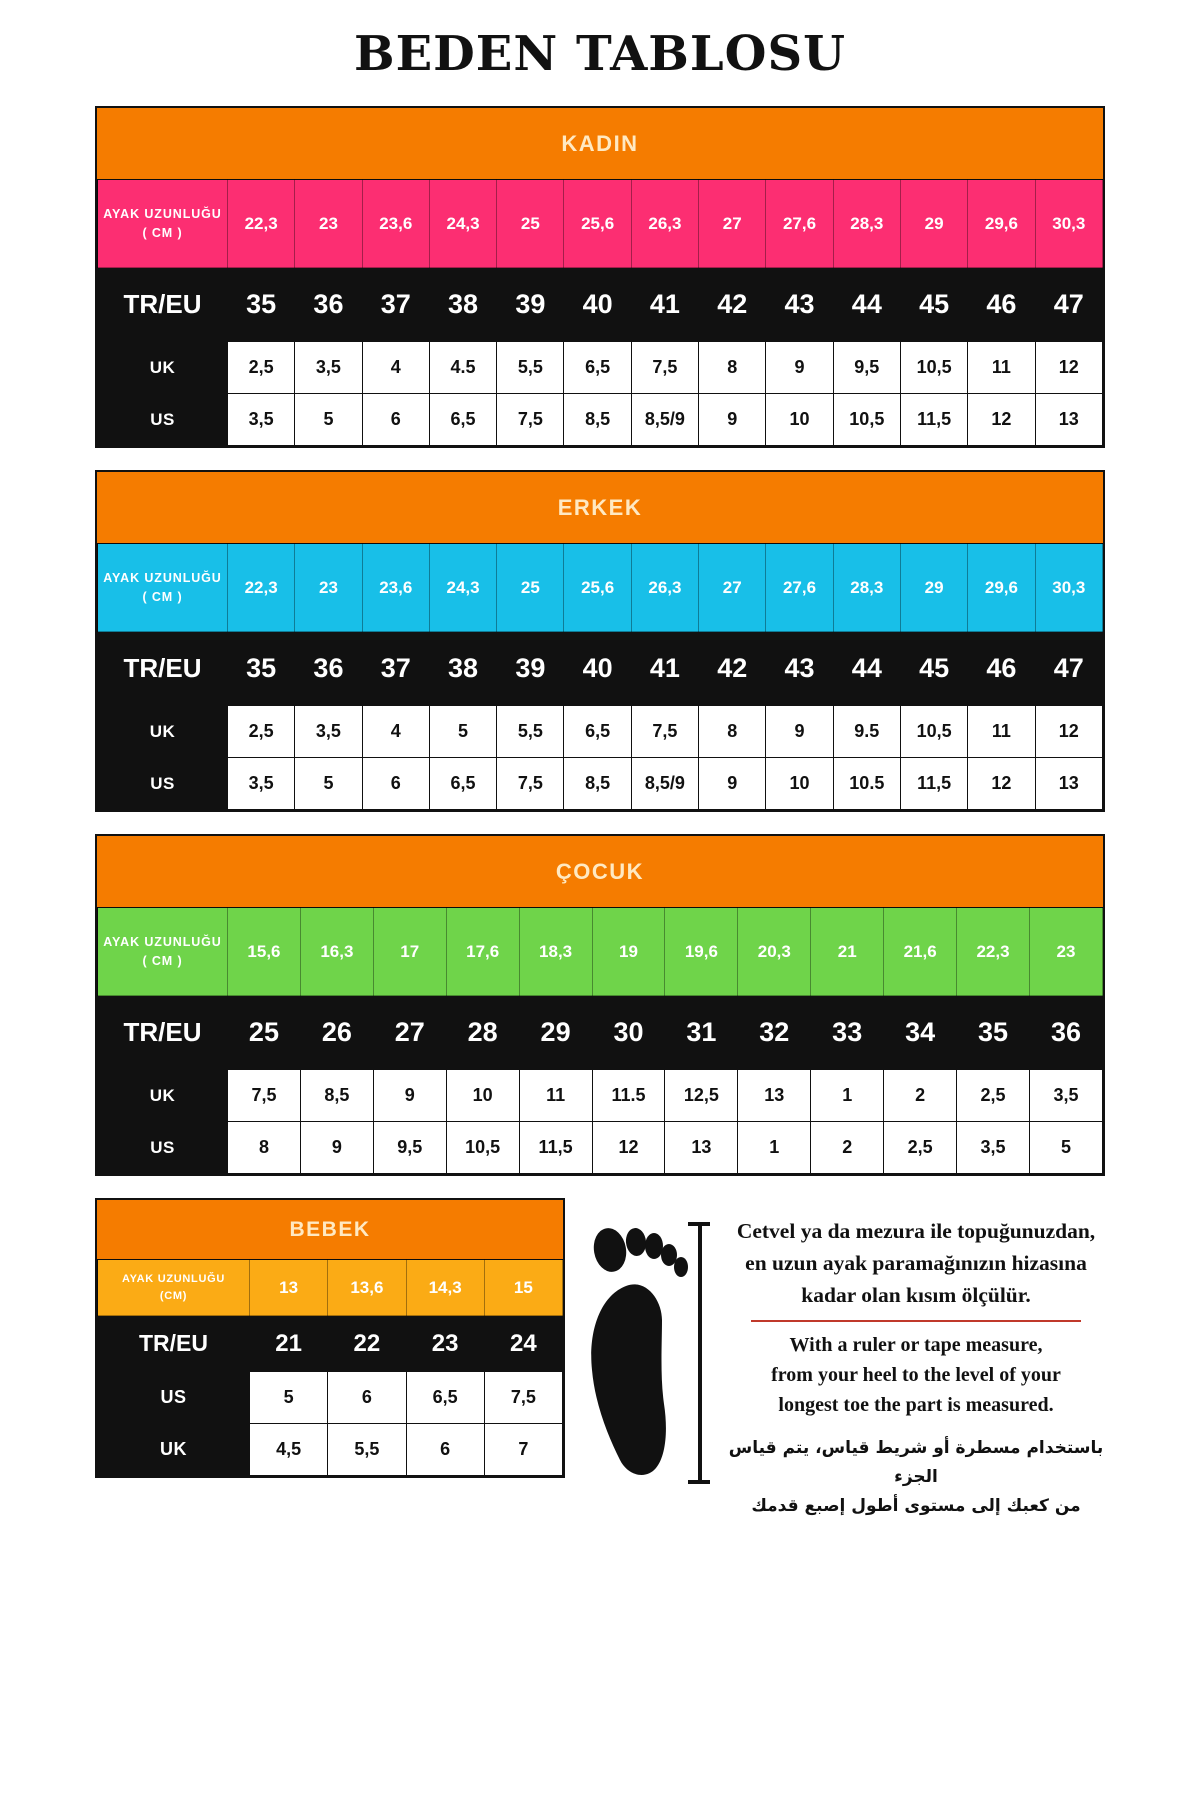 The width and height of the screenshot is (1200, 1800). What do you see at coordinates (261, 587) in the screenshot?
I see `cell: 22,3` at bounding box center [261, 587].